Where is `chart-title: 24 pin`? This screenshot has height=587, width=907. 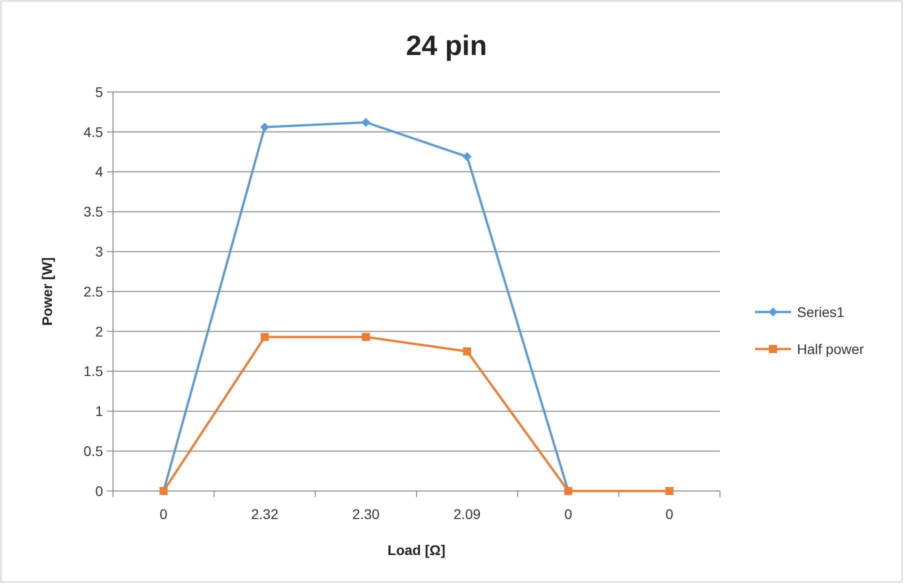 chart-title: 24 pin is located at coordinates (446, 45).